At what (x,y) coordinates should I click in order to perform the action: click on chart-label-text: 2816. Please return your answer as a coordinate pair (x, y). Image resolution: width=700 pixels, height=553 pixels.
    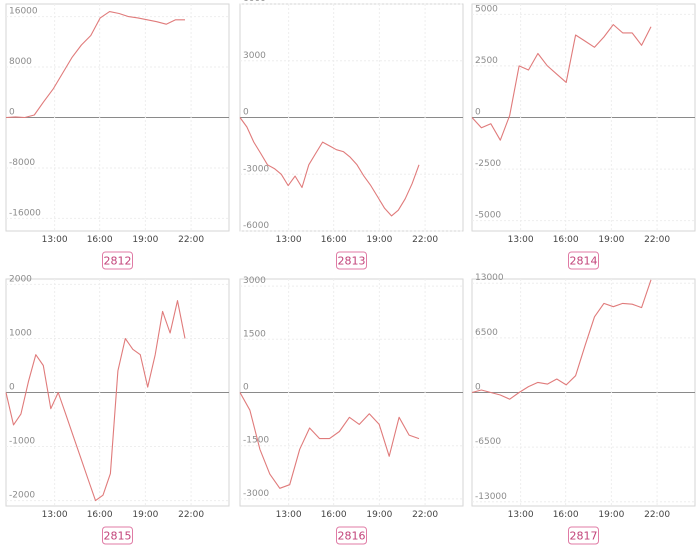
    Looking at the image, I should click on (352, 536).